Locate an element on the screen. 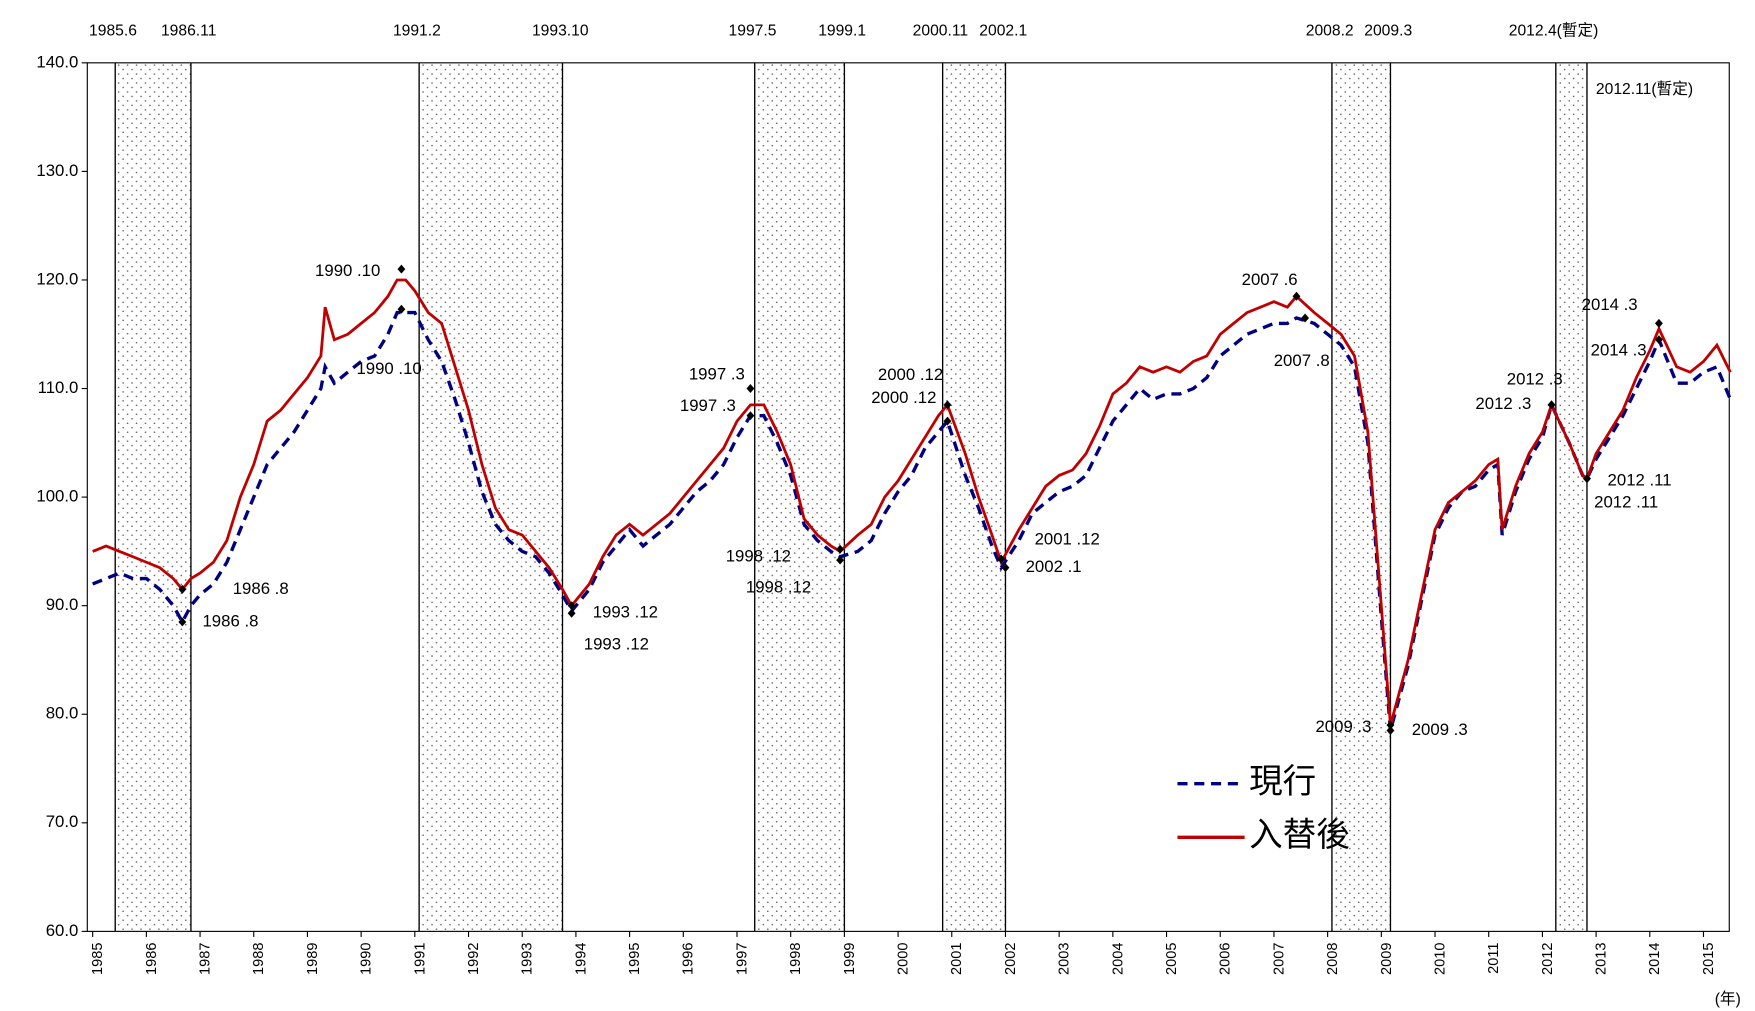 Image resolution: width=1755 pixels, height=1011 pixels. x-tick-label: 2000 is located at coordinates (904, 959).